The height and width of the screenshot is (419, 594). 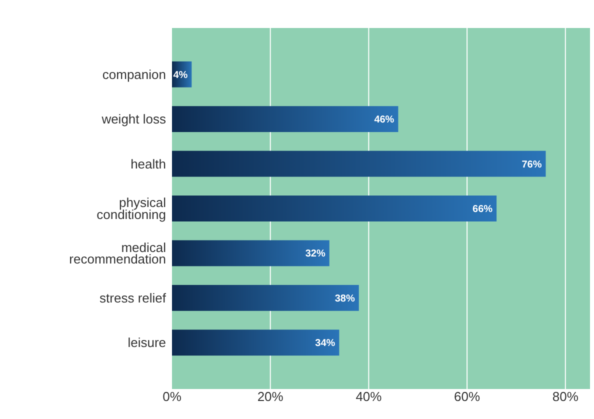 What do you see at coordinates (467, 396) in the screenshot?
I see `x-tick-label: 60%` at bounding box center [467, 396].